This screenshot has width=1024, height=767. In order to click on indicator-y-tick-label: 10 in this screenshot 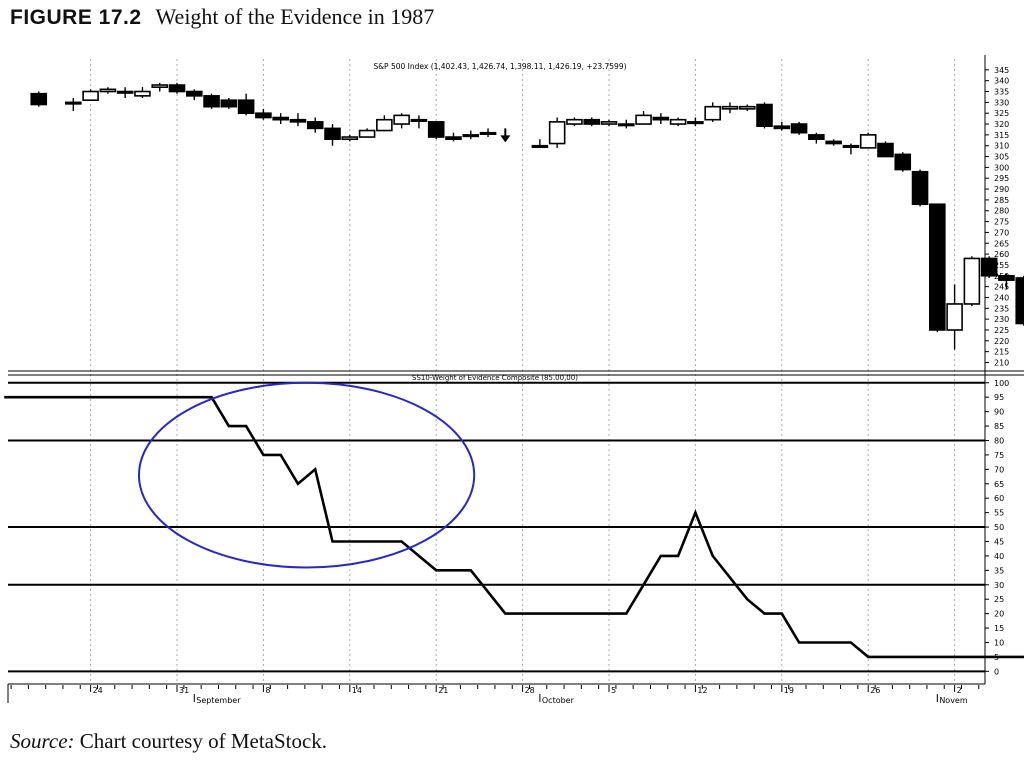, I will do `click(999, 642)`.